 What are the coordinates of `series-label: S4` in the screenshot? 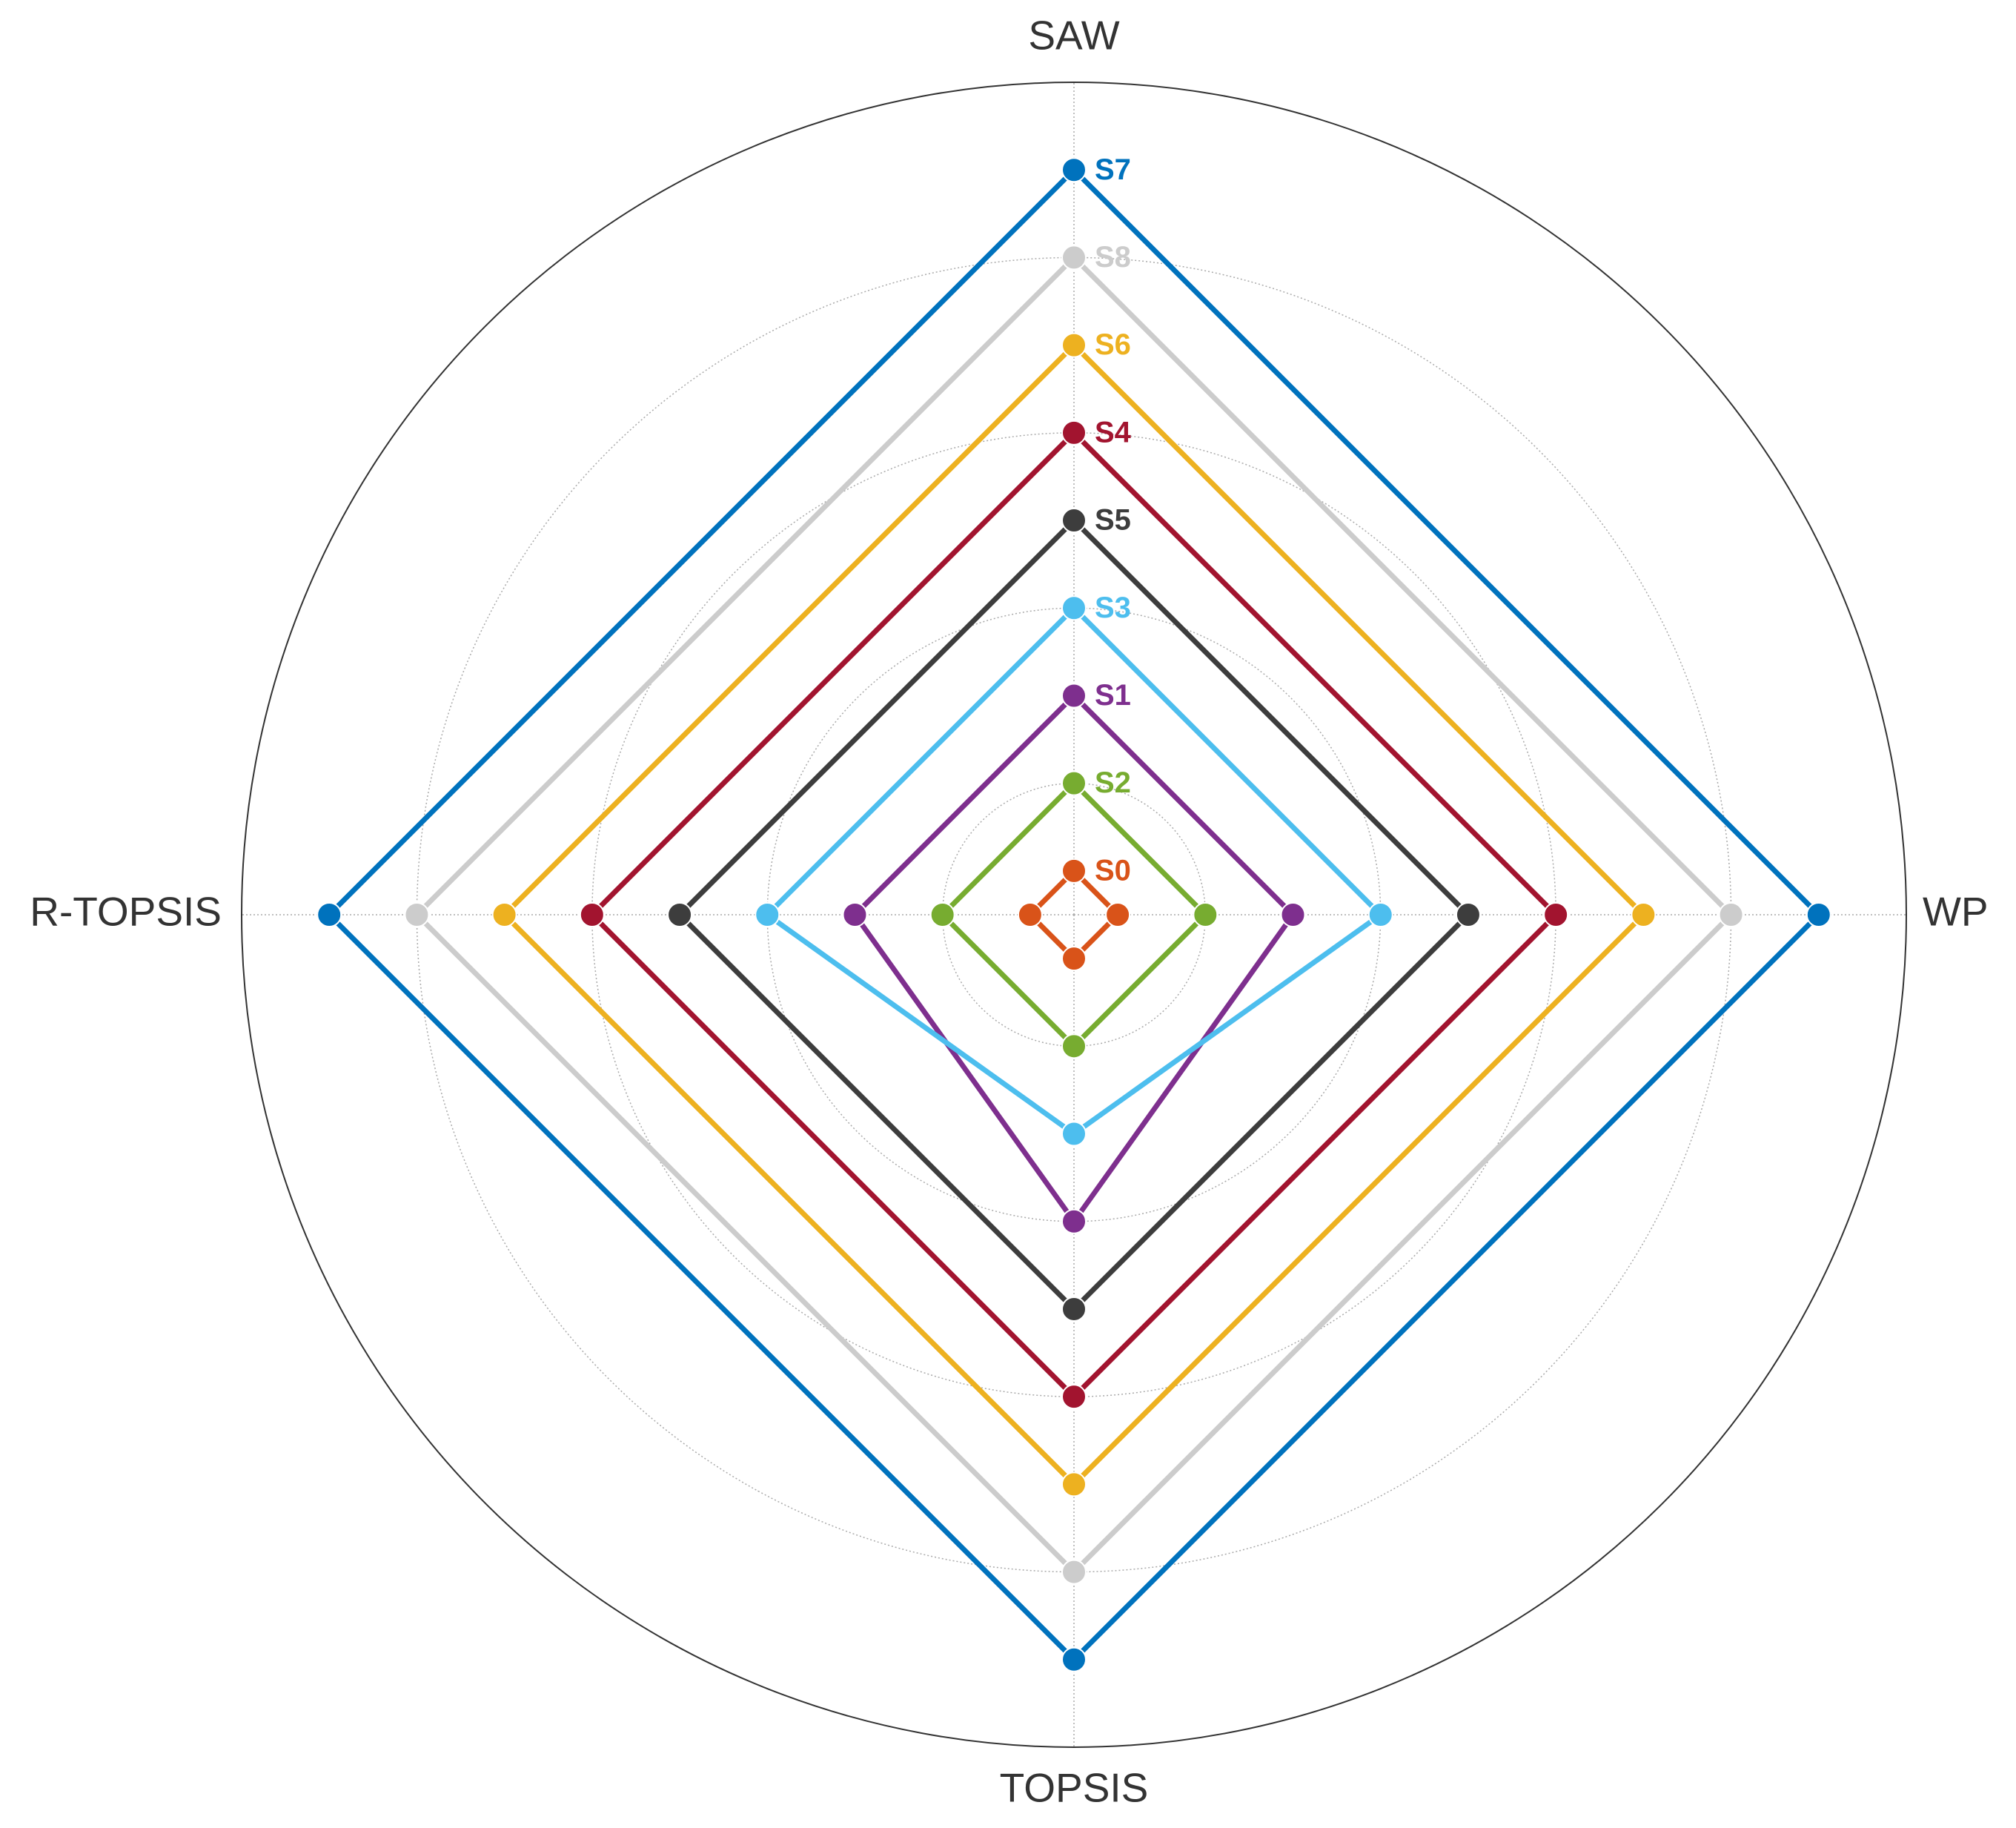 It's located at (1113, 432).